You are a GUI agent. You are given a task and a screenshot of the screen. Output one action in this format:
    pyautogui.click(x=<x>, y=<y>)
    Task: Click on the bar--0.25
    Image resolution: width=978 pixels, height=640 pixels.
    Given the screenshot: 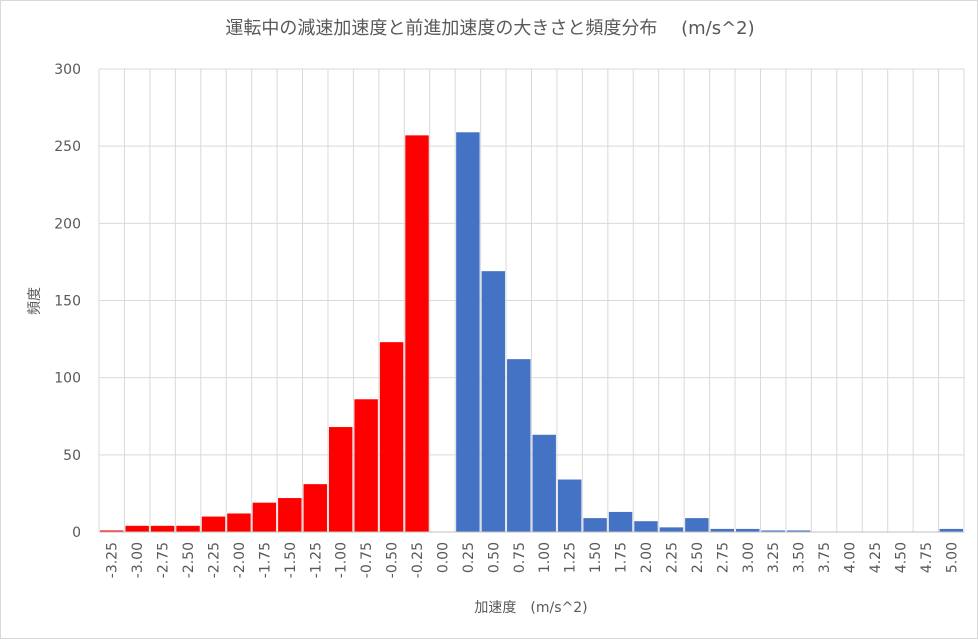 What is the action you would take?
    pyautogui.click(x=417, y=333)
    